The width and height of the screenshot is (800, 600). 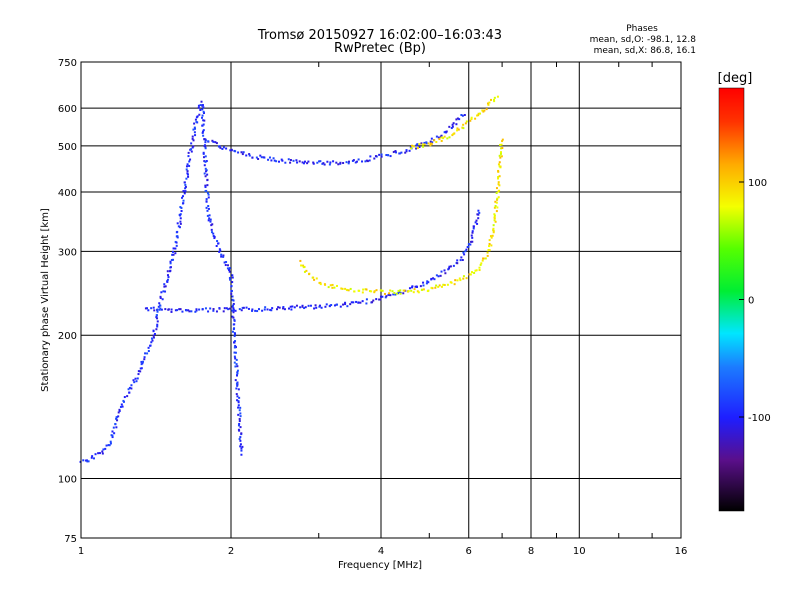 I want to click on y-axis-label: Stationary phase Virtual Height [km], so click(x=45, y=300).